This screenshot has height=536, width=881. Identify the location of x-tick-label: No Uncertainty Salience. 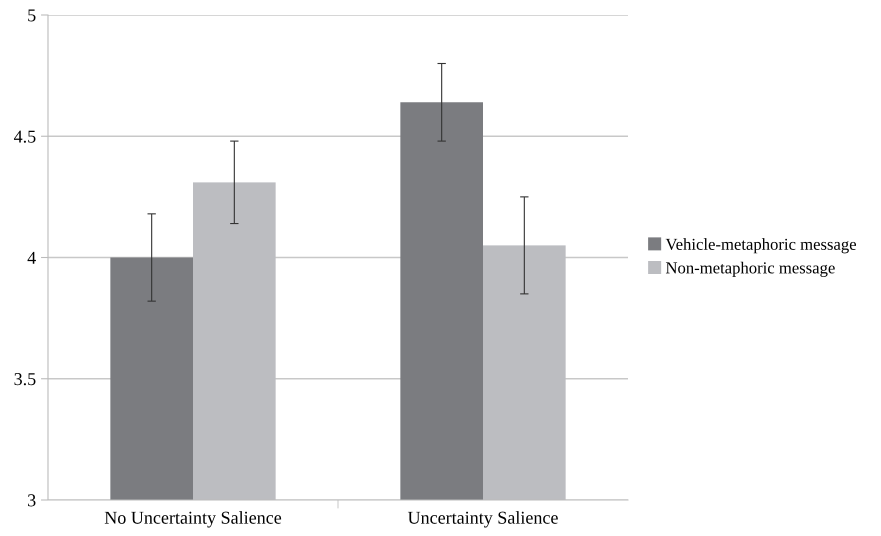
(193, 519).